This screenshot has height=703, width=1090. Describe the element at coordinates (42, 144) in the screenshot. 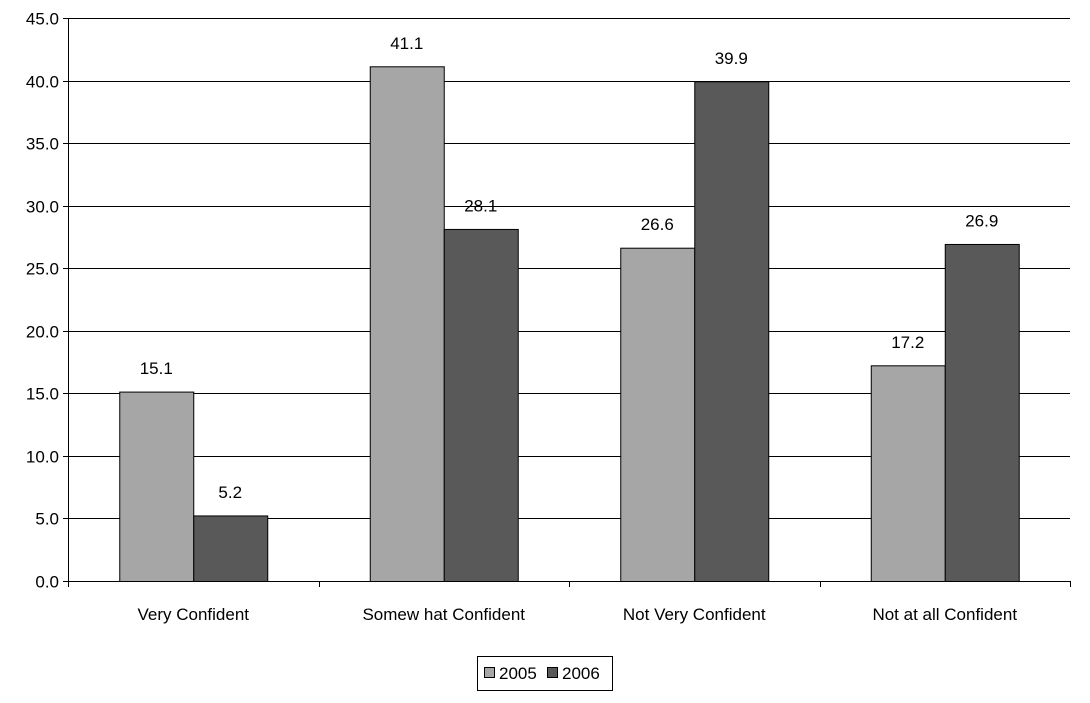

I see `y-tick-label: 35.0` at that location.